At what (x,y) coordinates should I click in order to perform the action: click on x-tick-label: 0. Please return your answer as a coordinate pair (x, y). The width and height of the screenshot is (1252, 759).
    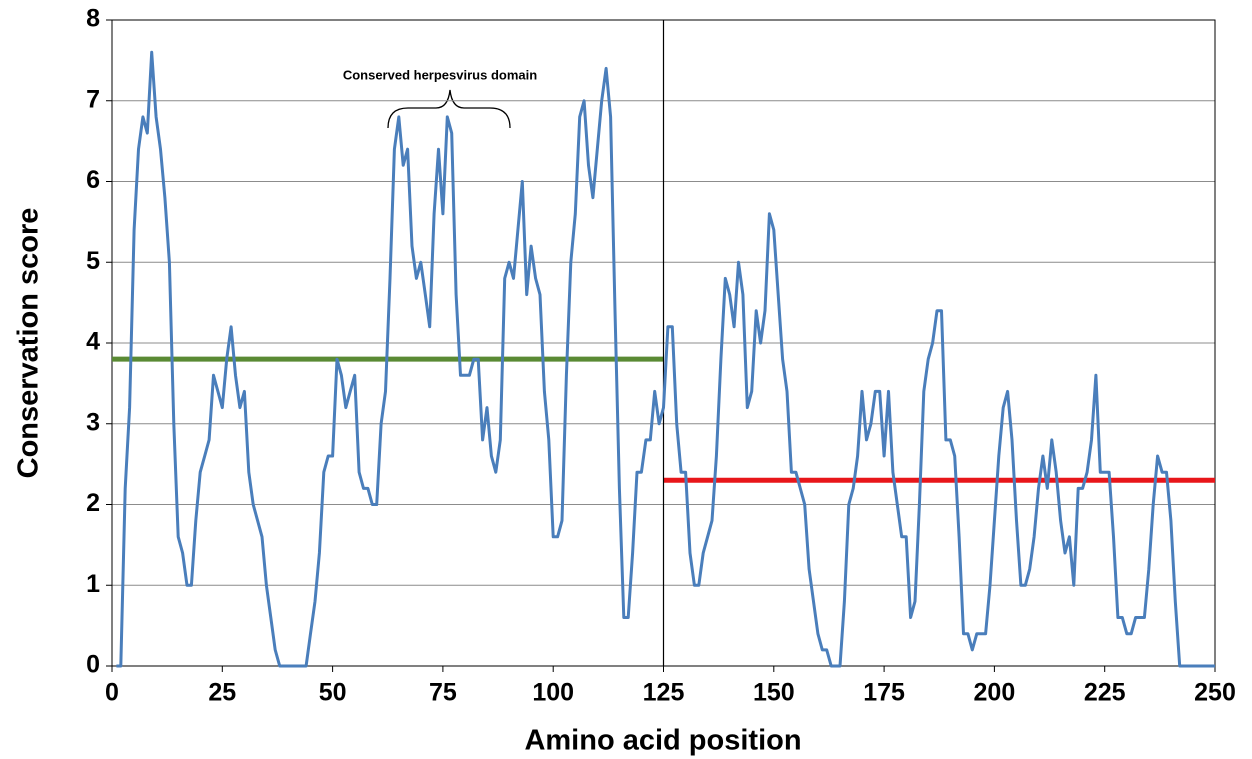
    Looking at the image, I should click on (112, 693).